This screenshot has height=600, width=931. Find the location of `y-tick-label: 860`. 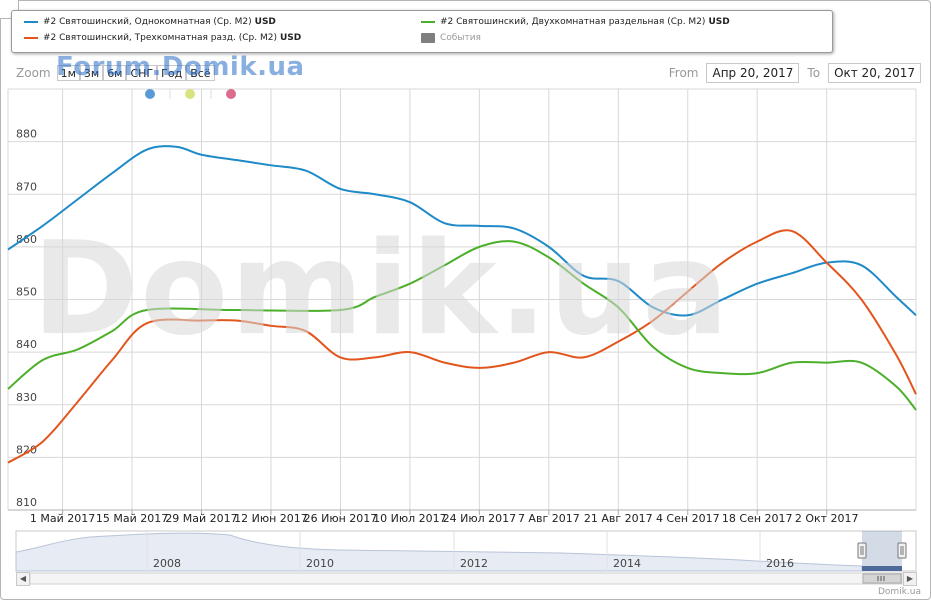

y-tick-label: 860 is located at coordinates (26, 239).